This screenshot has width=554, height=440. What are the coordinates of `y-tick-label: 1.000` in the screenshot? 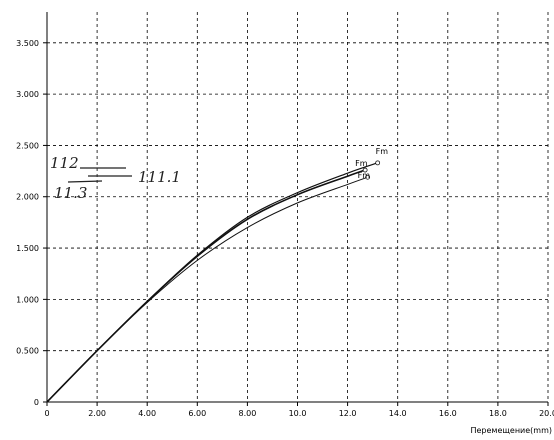 It's located at (27, 299).